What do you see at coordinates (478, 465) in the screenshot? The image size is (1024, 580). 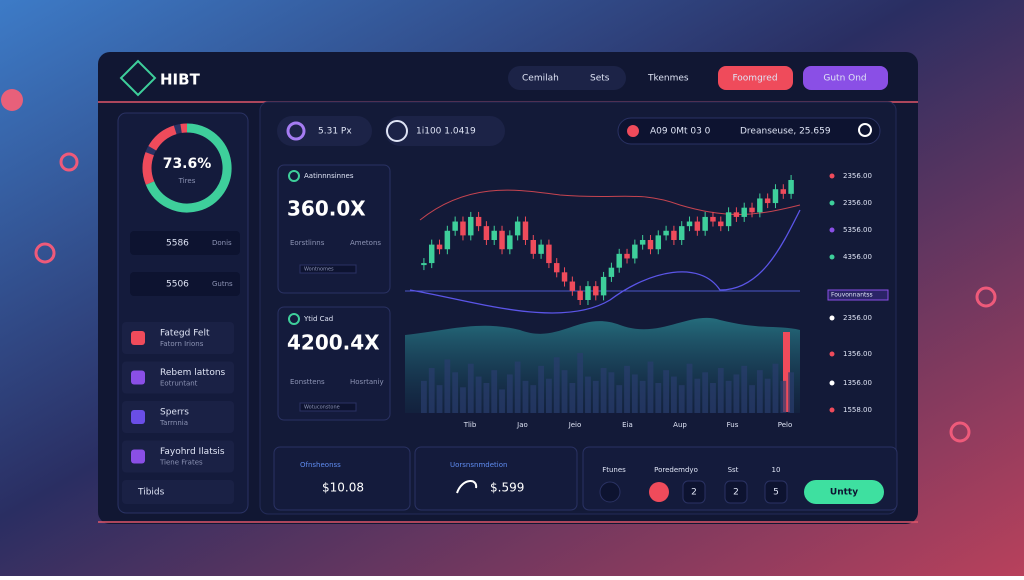 I see `card-title: Uorsnsnmdetion` at bounding box center [478, 465].